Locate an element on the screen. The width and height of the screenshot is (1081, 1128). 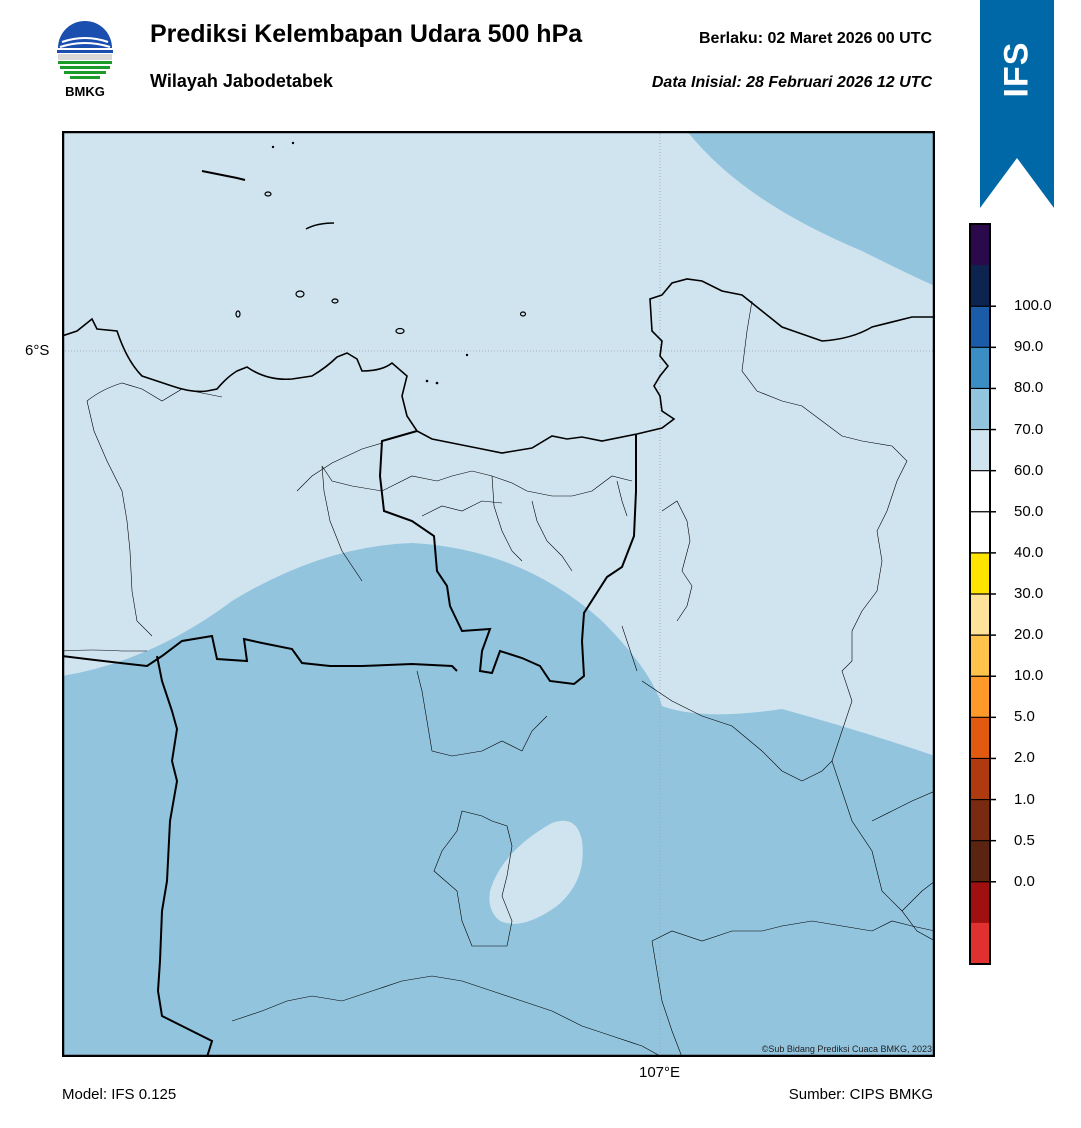
map-credit: ©Sub Bidang Prediksi Cuaca BMKG, 2023 is located at coordinates (846, 1049).